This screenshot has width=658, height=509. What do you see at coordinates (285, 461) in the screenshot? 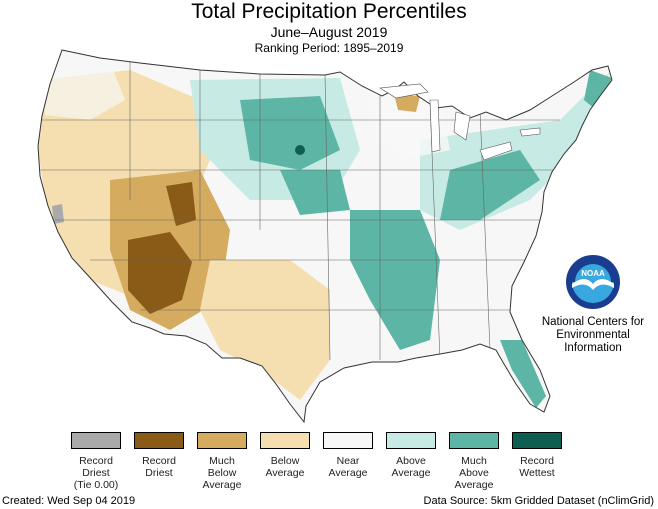
I see `legend-label-line1: Below` at bounding box center [285, 461].